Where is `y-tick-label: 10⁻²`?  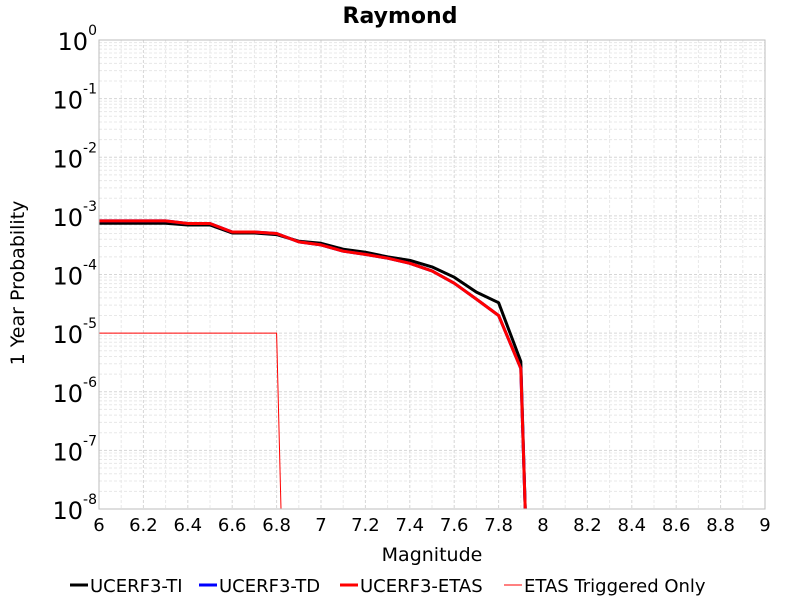
y-tick-label: 10⁻² is located at coordinates (74, 156).